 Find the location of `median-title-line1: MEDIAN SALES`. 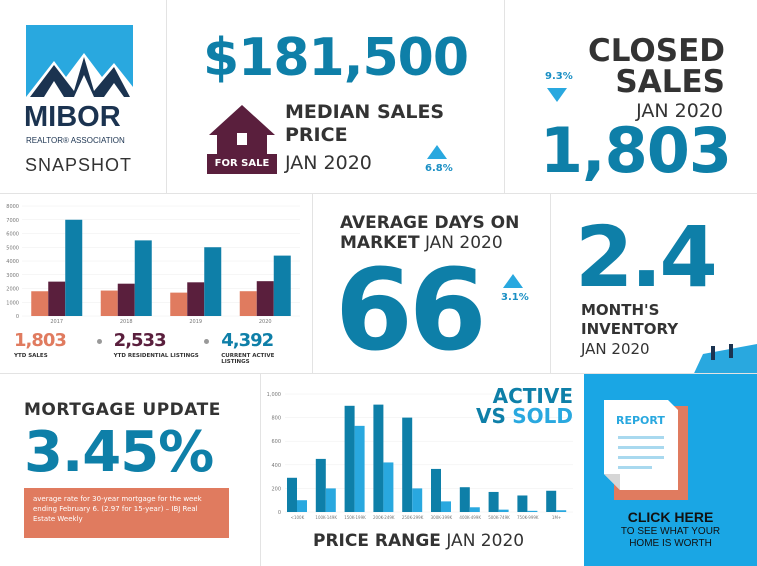

median-title-line1: MEDIAN SALES is located at coordinates (365, 112).